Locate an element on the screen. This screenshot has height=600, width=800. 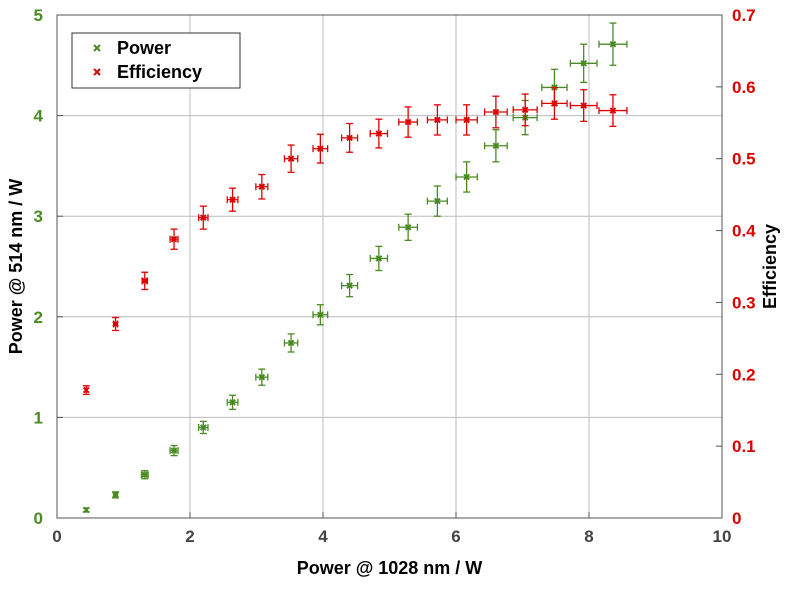
y-tick-label: 3 is located at coordinates (38, 216).